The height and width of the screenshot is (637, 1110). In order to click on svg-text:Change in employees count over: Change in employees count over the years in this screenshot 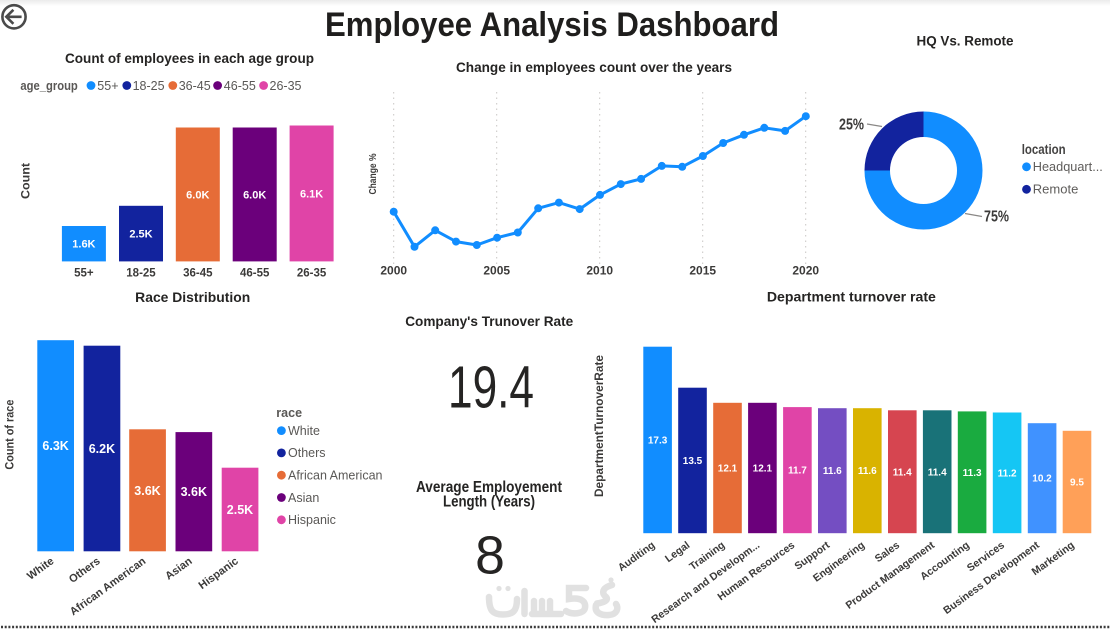, I will do `click(594, 67)`.